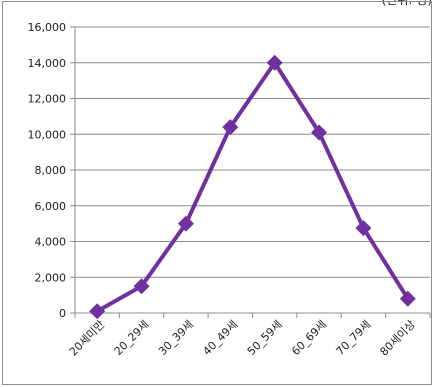 The width and height of the screenshot is (436, 387). I want to click on x-tick-label: 50_59세, so click(265, 338).